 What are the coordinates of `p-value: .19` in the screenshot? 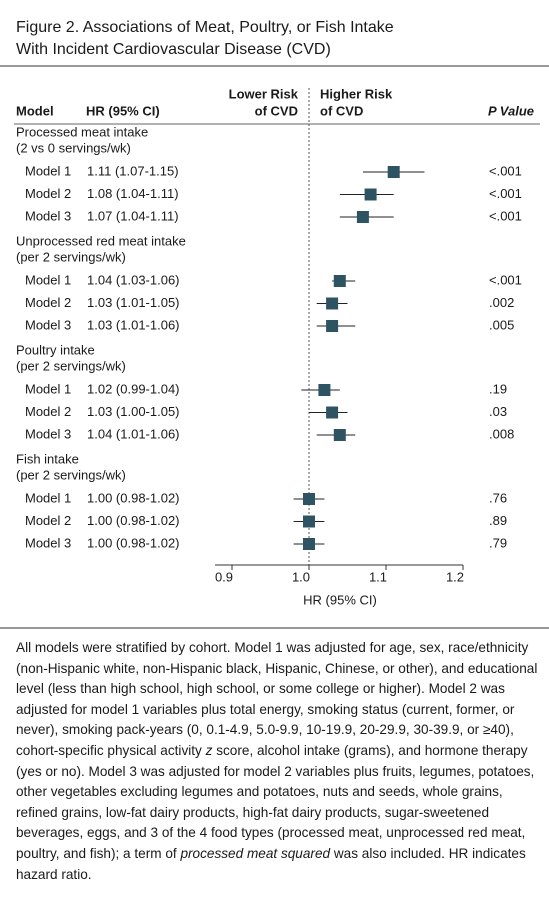 It's located at (498, 388).